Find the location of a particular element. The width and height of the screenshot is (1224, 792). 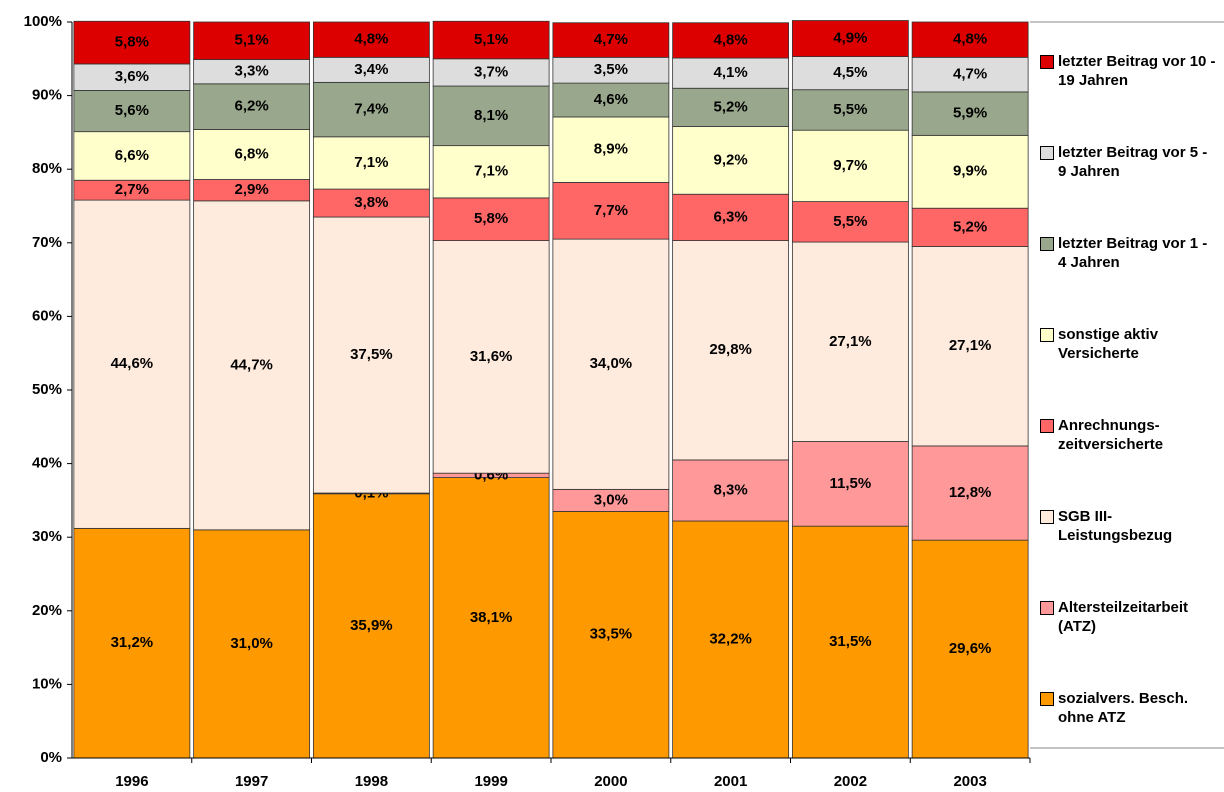

data-label: 4,6% is located at coordinates (611, 99).